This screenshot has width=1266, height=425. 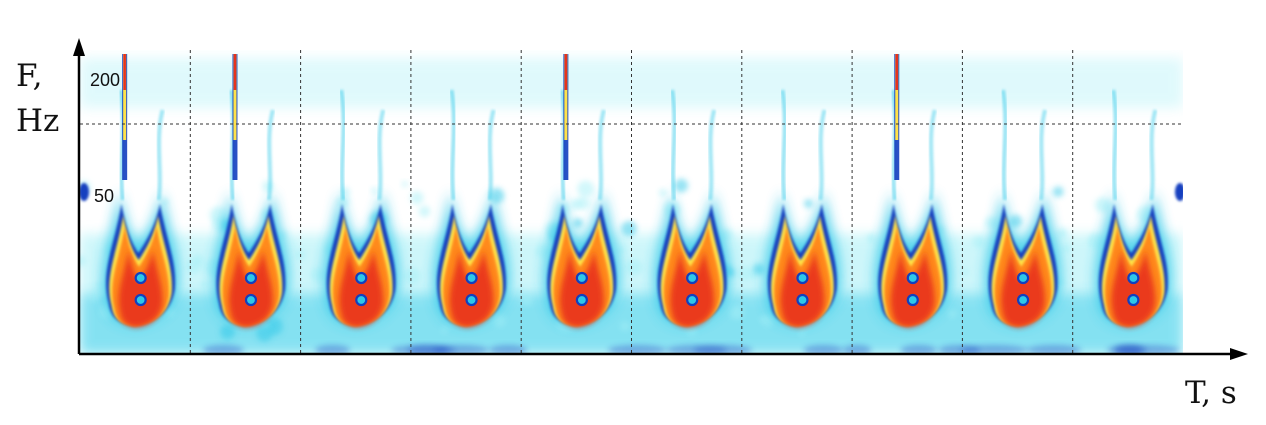 What do you see at coordinates (105, 80) in the screenshot?
I see `y-tick-label-200: 200` at bounding box center [105, 80].